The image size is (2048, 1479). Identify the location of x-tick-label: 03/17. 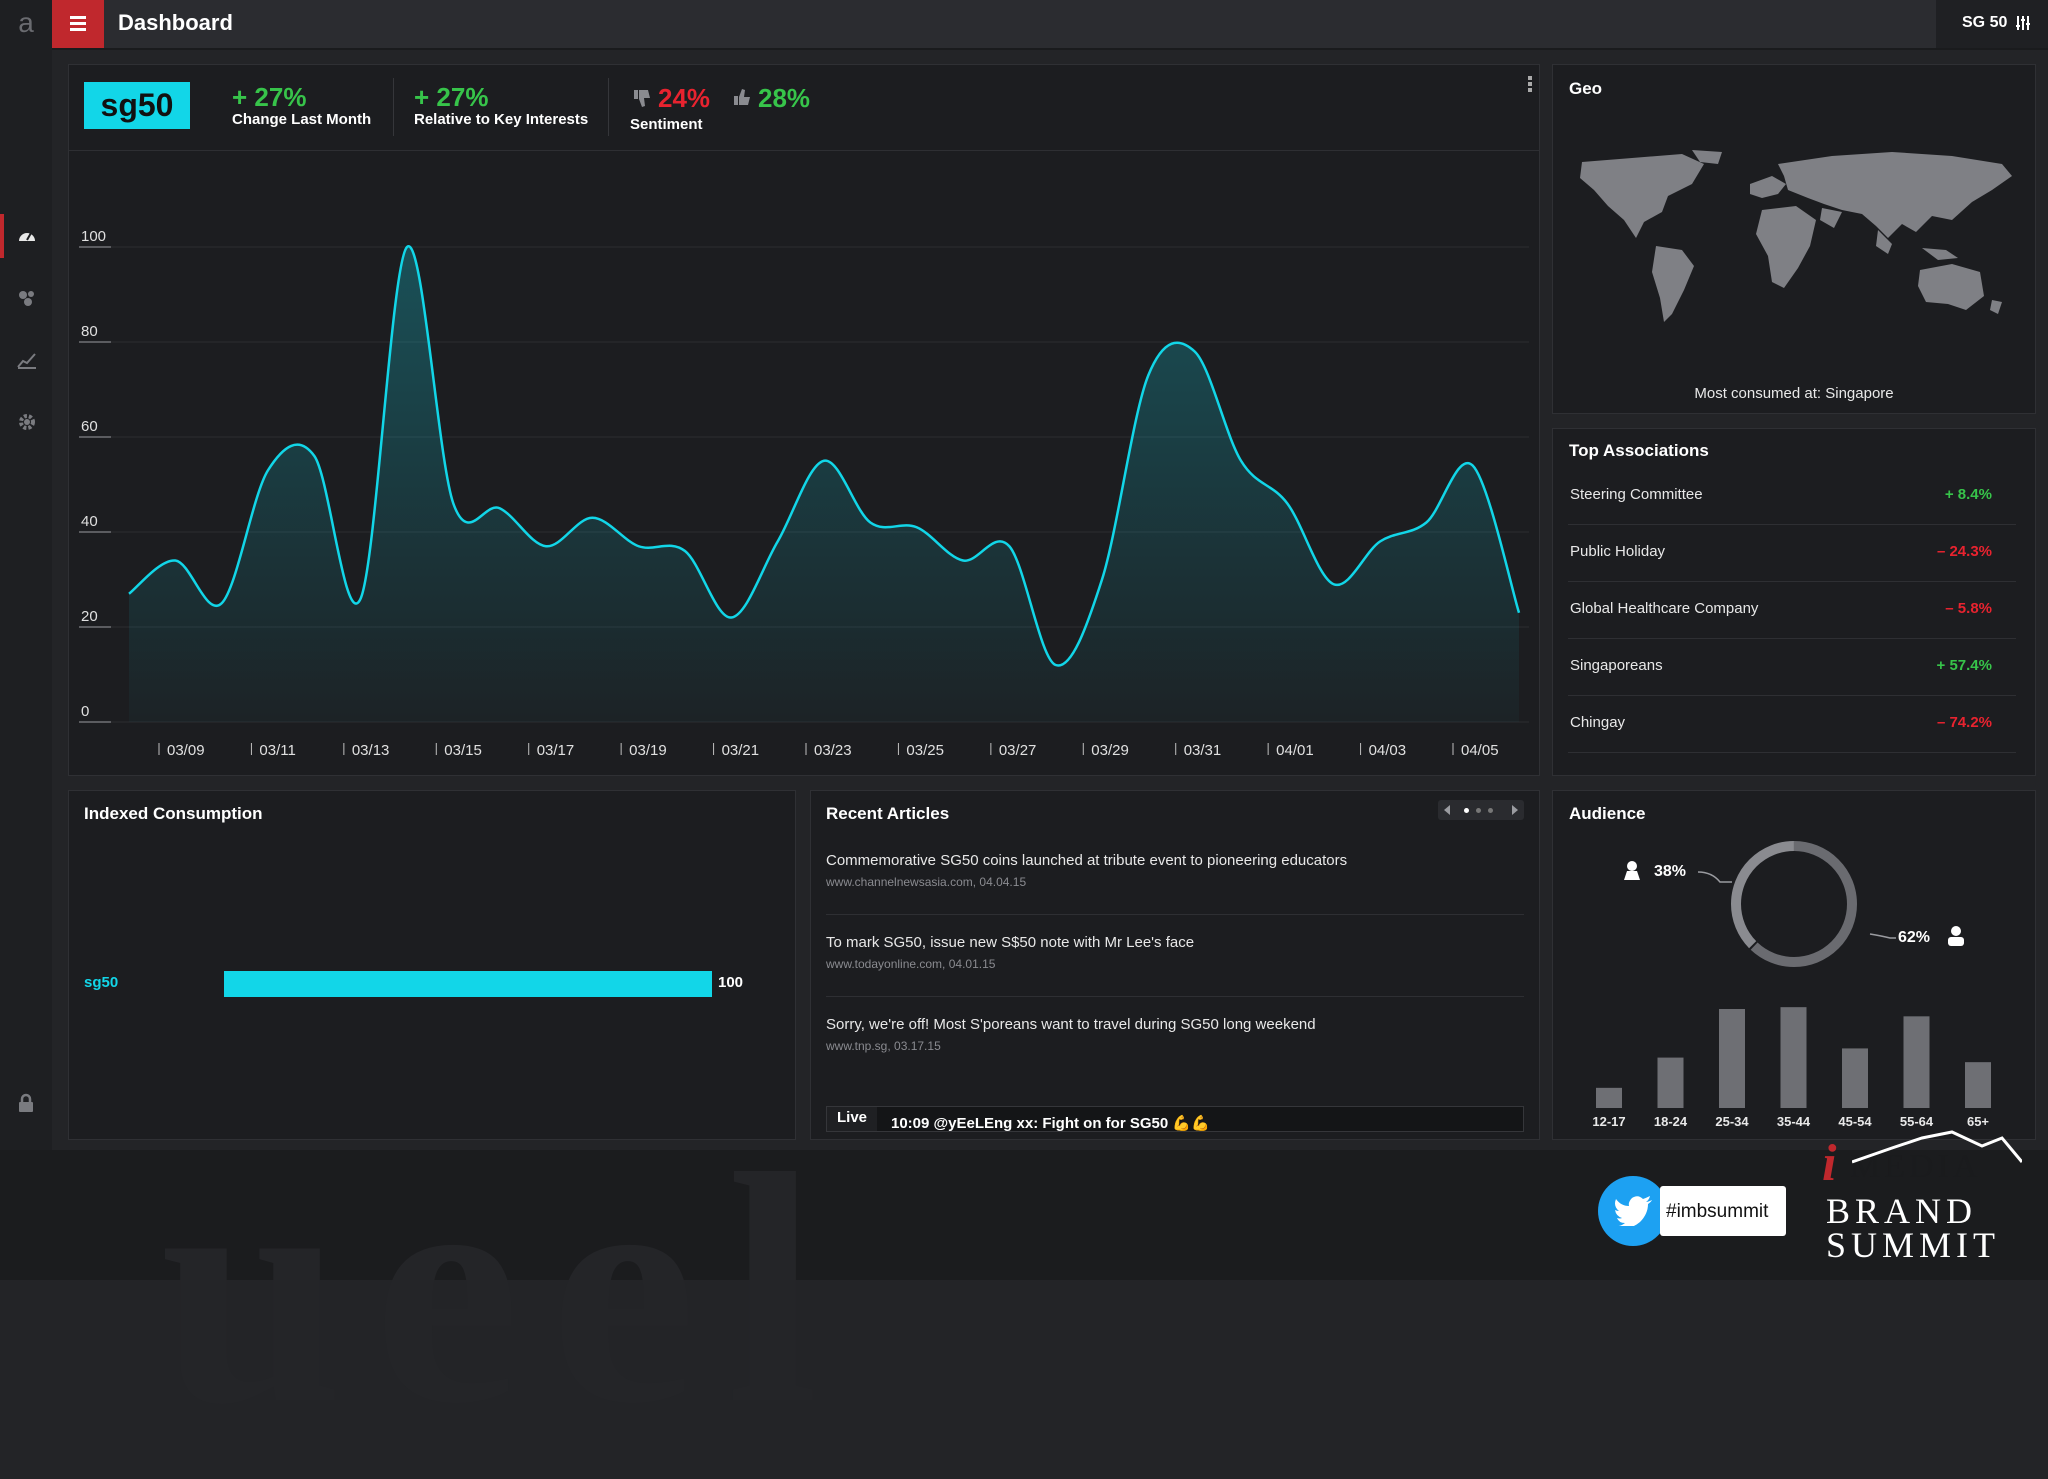
(556, 750).